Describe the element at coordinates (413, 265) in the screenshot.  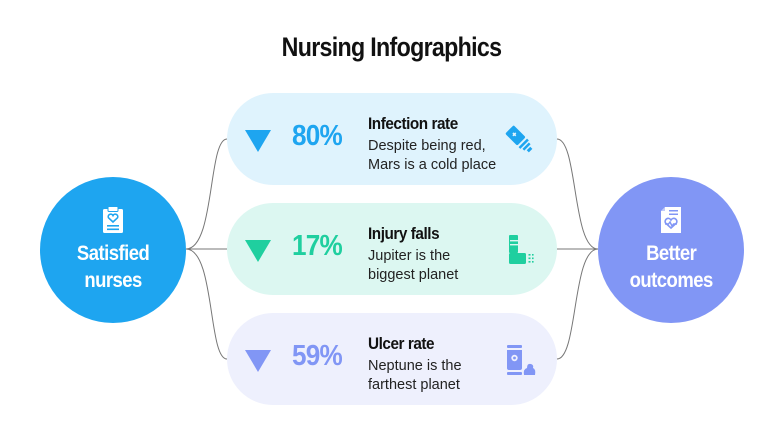
I see `injury-falls-description: Jupiter is the biggest planet` at that location.